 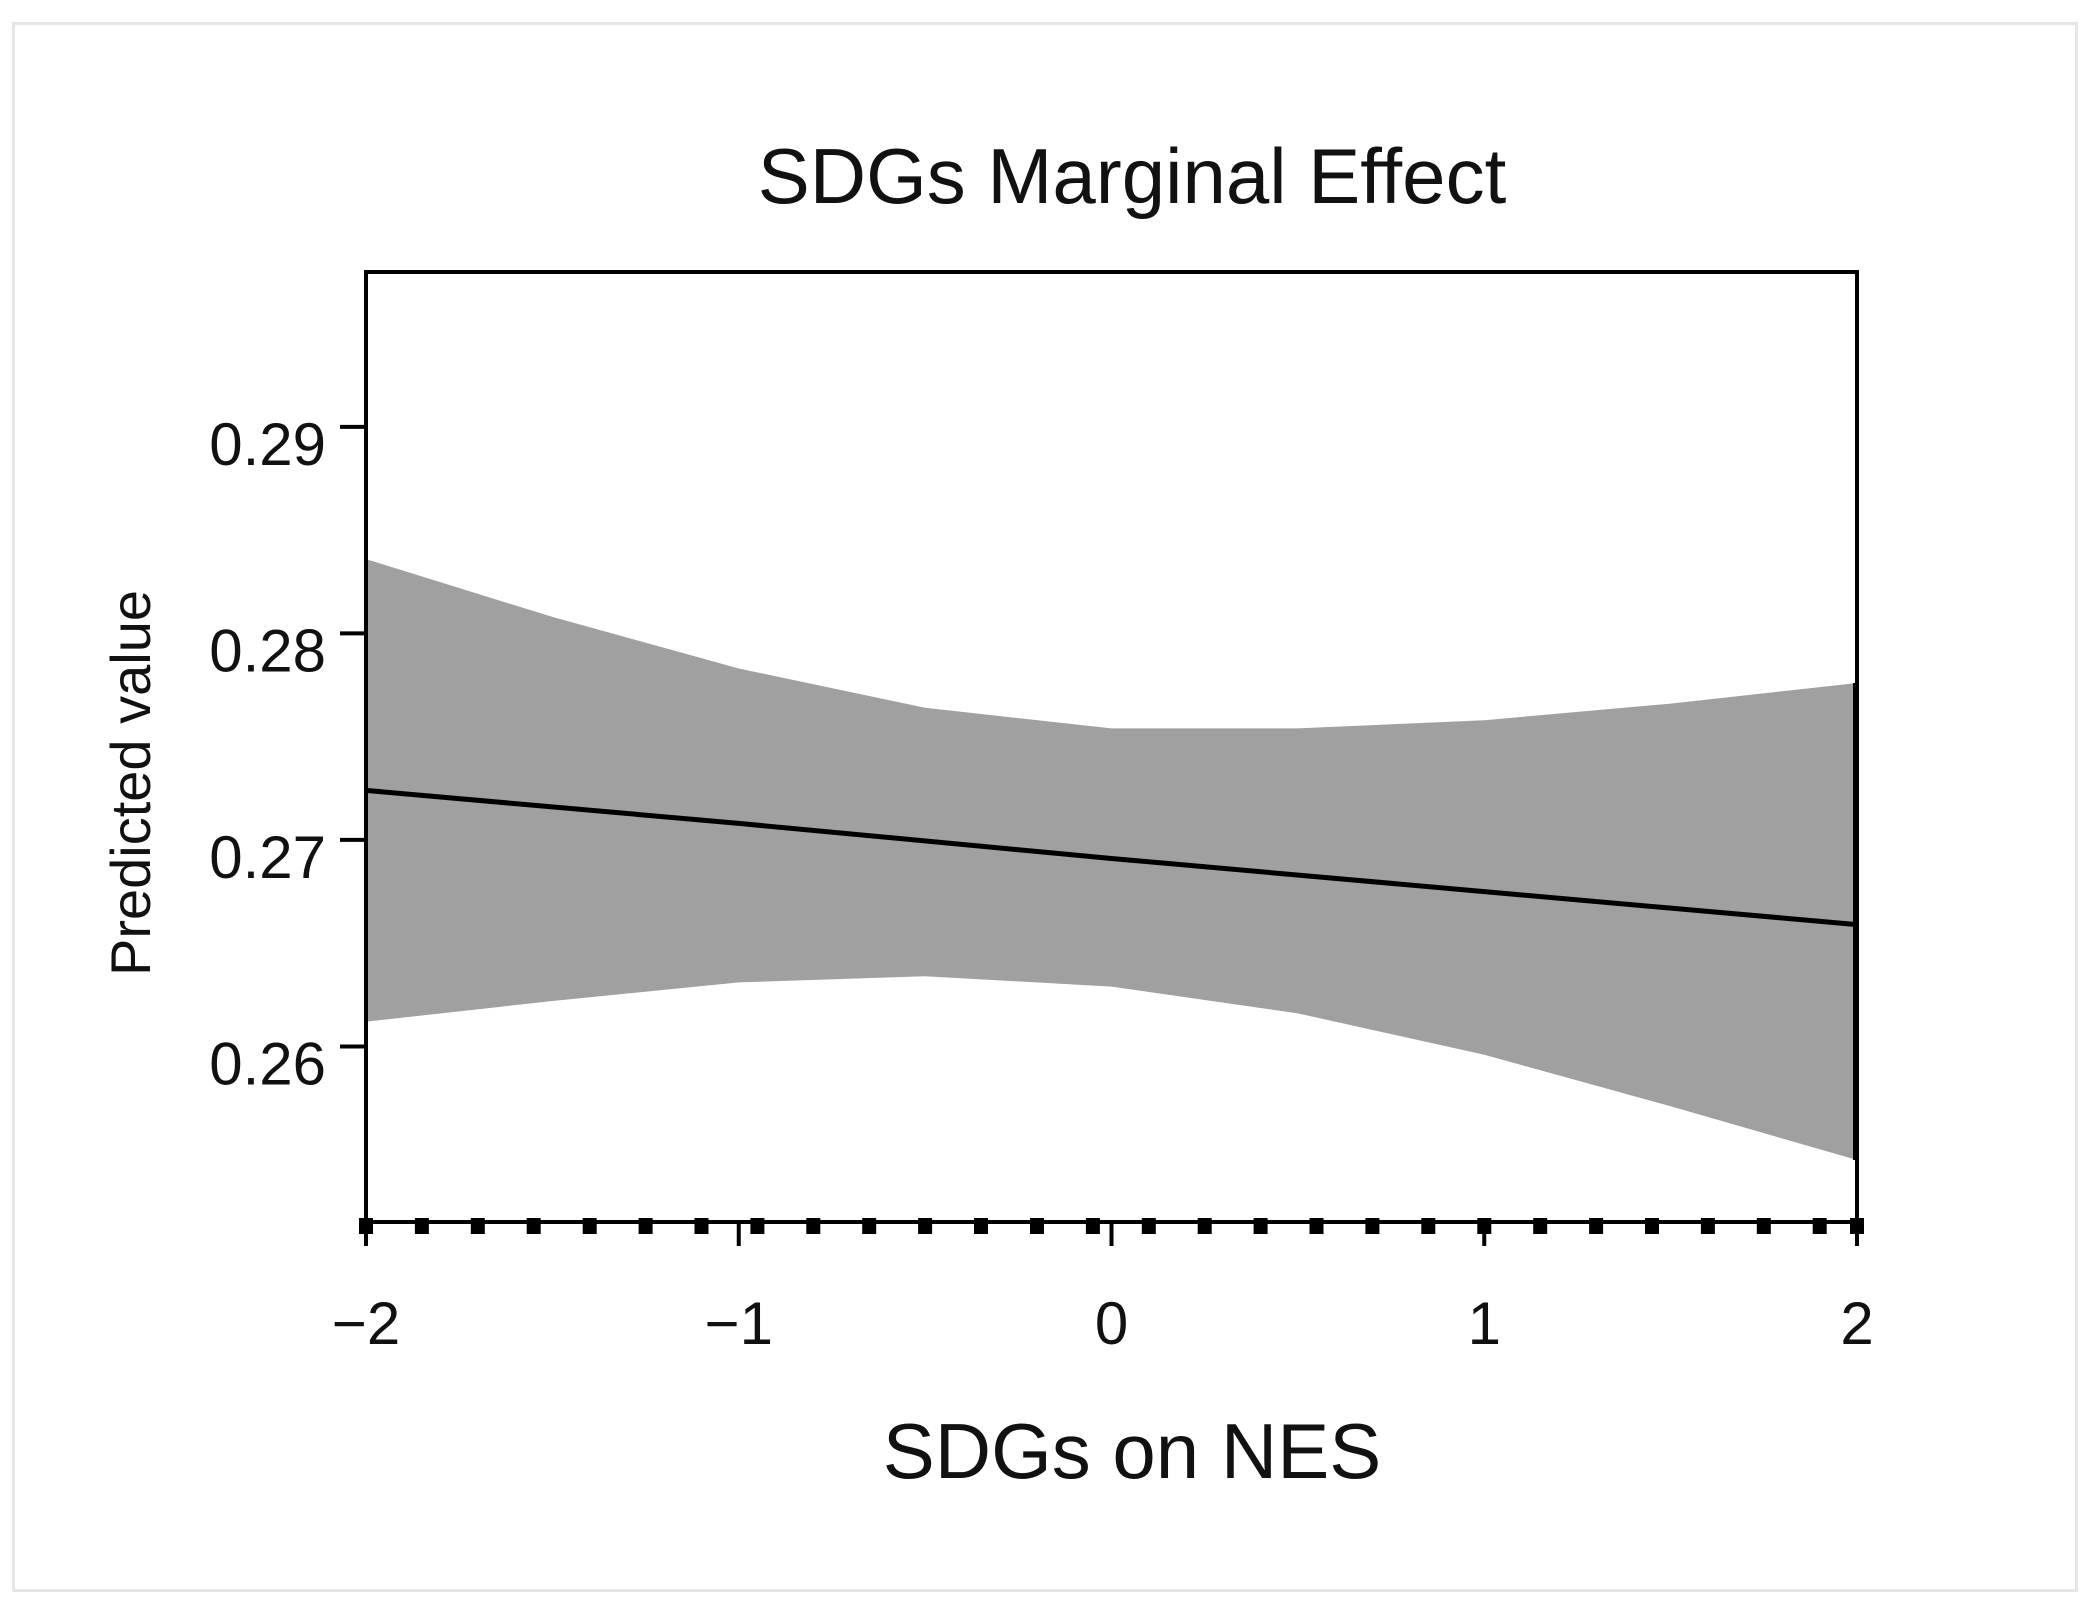 I want to click on y-tick-label-2: 0.28, so click(x=267, y=650).